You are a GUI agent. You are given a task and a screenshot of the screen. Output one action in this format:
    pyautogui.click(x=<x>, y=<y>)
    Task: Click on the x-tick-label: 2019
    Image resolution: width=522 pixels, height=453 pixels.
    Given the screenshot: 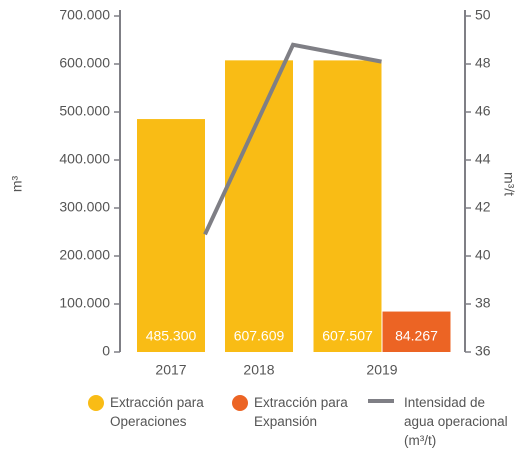 What is the action you would take?
    pyautogui.click(x=381, y=370)
    